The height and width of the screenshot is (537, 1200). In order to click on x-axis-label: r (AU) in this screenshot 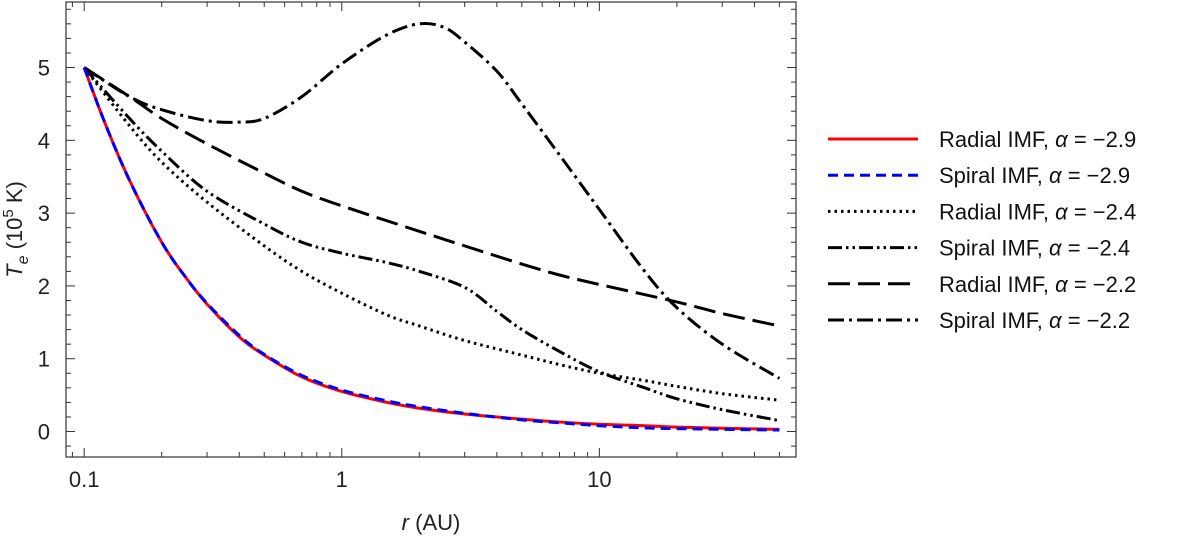, I will do `click(431, 522)`.